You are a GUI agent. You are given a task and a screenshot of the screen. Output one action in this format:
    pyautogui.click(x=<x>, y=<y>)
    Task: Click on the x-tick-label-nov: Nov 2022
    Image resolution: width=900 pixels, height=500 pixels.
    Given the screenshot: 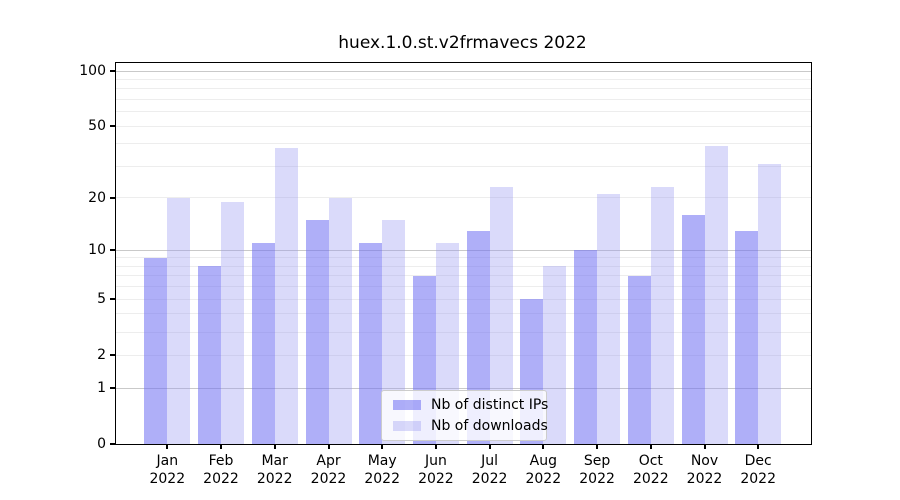 What is the action you would take?
    pyautogui.click(x=704, y=470)
    